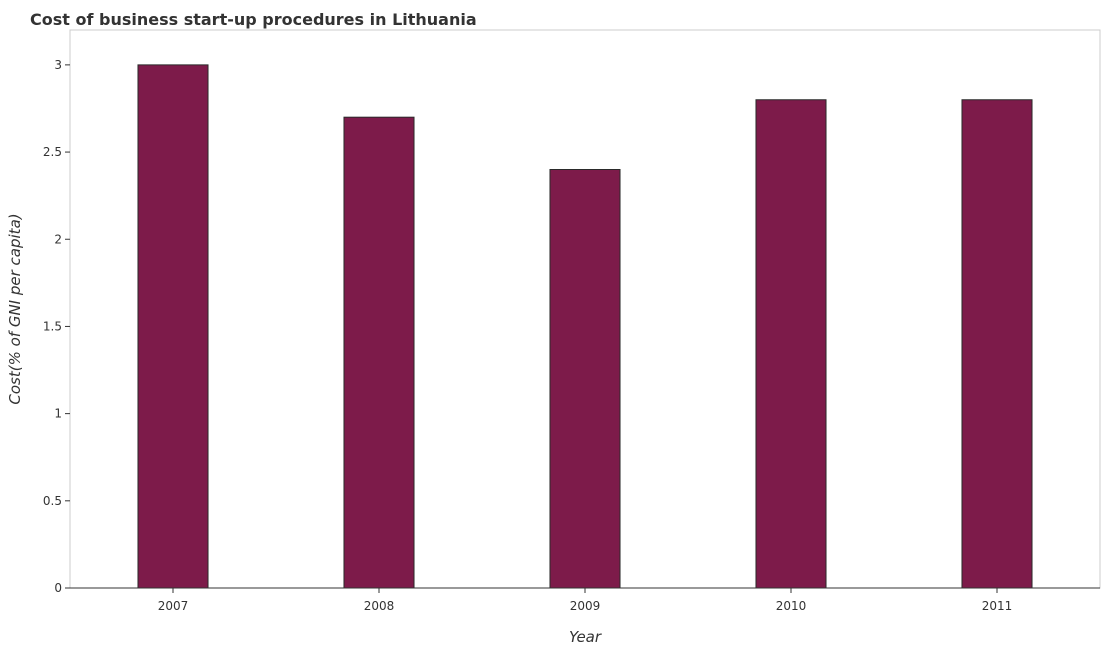 The height and width of the screenshot is (654, 1107). Describe the element at coordinates (58, 65) in the screenshot. I see `y-tick-label: 3` at that location.